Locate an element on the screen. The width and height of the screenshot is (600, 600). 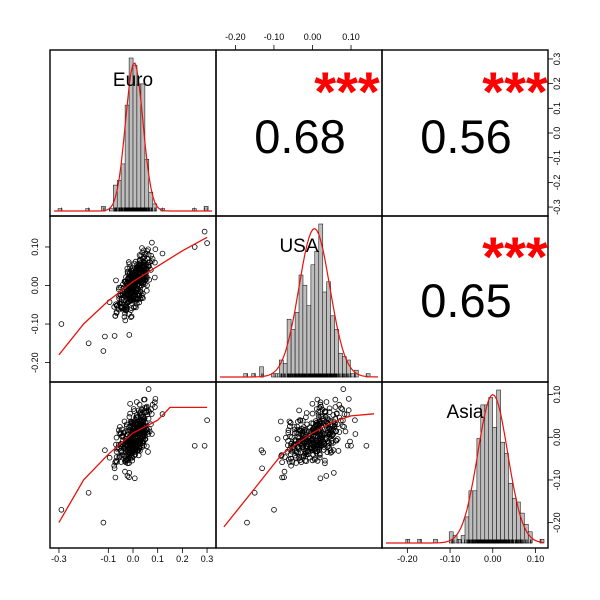
corr-value-euro-usa: 0.68 is located at coordinates (299, 136).